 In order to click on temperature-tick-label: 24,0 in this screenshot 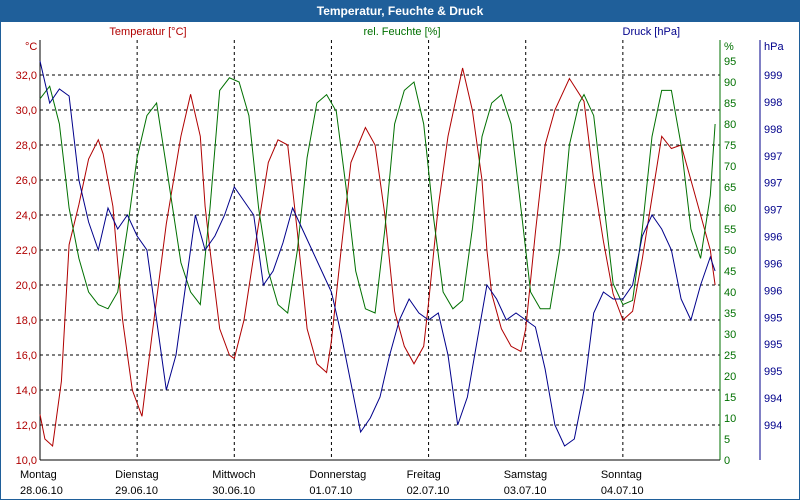, I will do `click(26, 216)`.